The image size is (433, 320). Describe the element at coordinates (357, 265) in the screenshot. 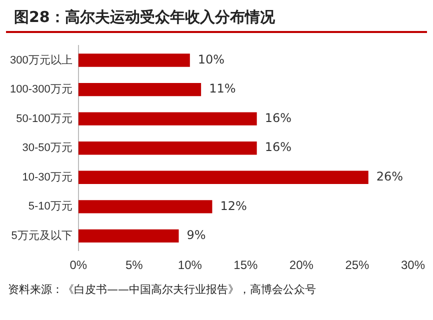

I see `x-tick-label: 25%` at that location.